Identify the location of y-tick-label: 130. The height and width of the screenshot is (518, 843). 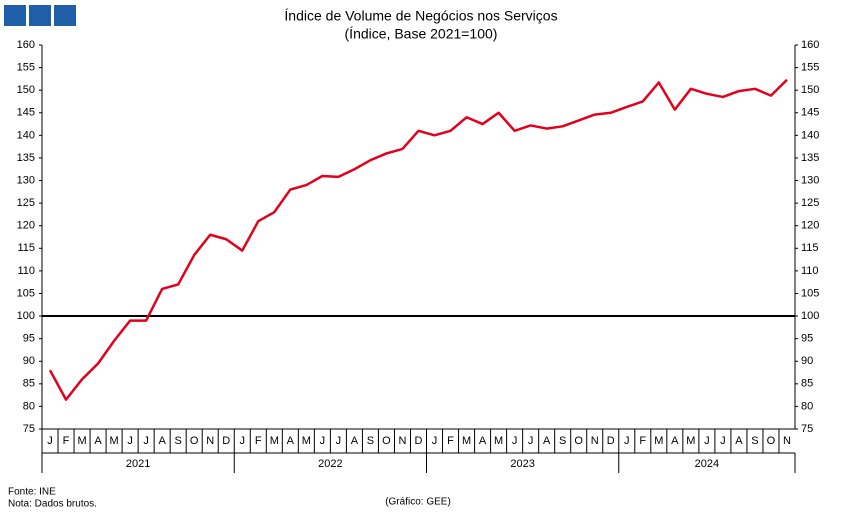
(26, 180).